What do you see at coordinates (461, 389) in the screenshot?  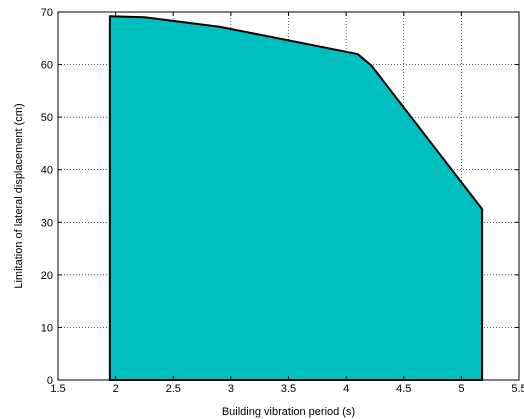 I see `x-tick-label-7: 5` at bounding box center [461, 389].